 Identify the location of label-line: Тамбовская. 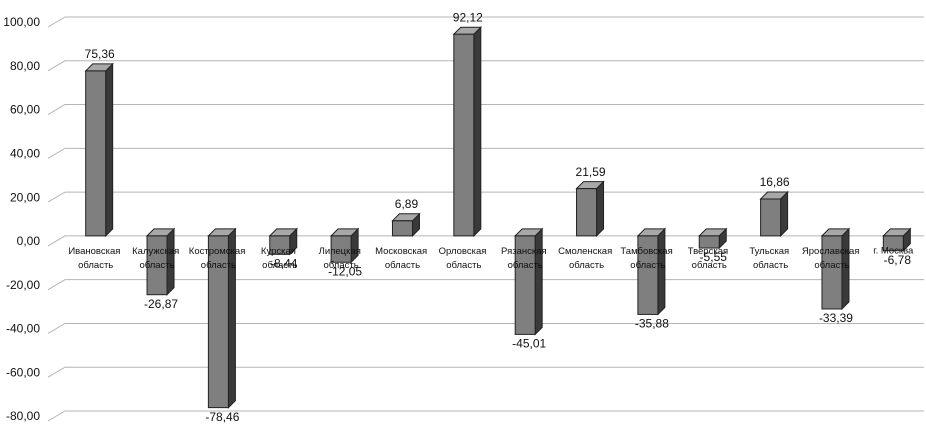
(647, 250).